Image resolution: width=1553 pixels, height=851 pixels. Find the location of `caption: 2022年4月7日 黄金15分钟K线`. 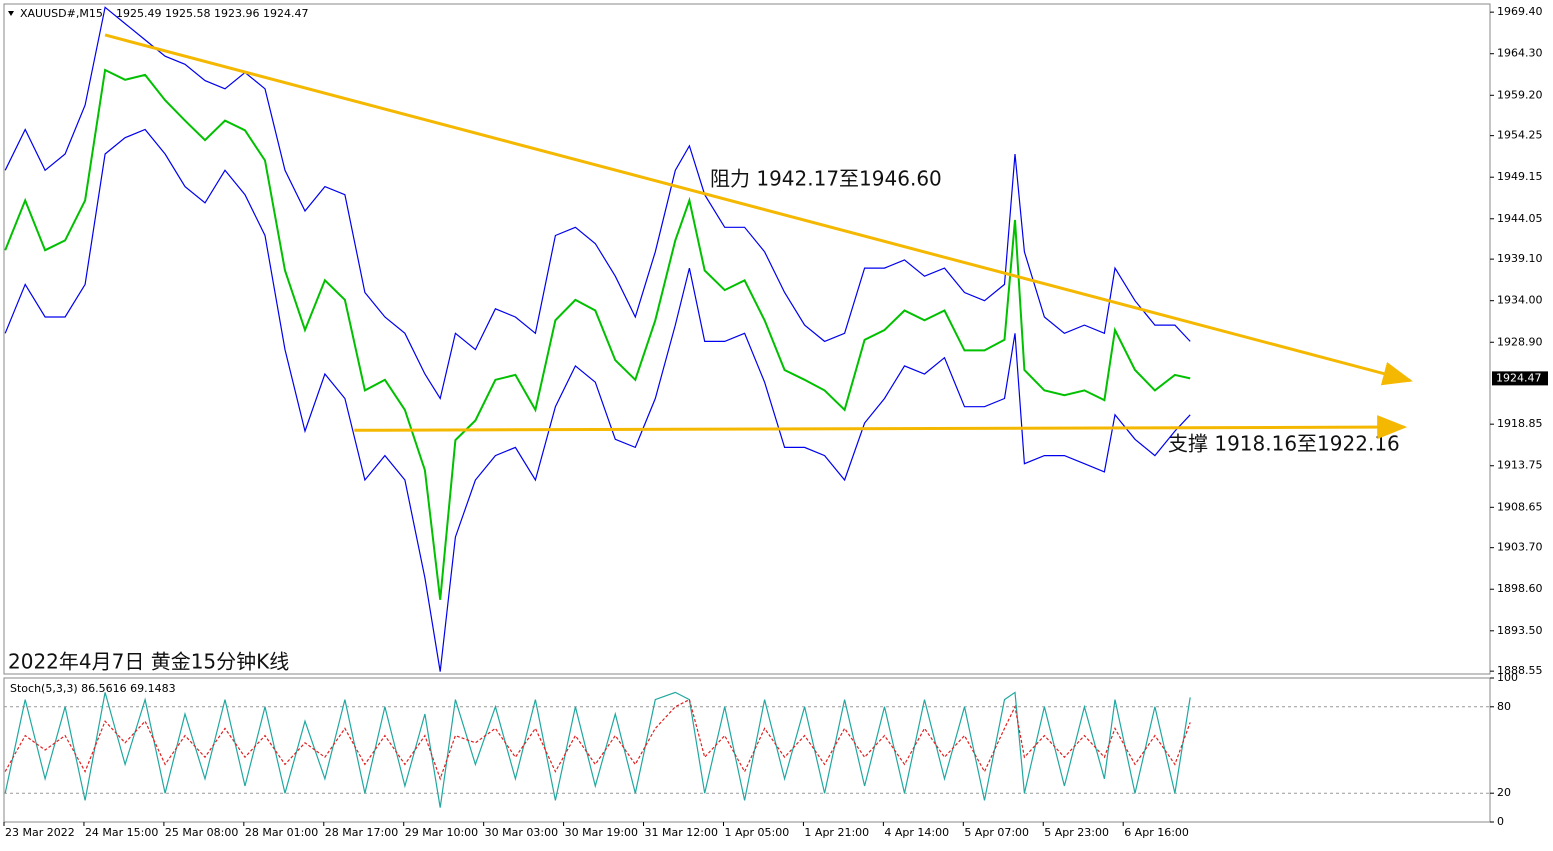

caption: 2022年4月7日 黄金15分钟K线 is located at coordinates (148, 662).